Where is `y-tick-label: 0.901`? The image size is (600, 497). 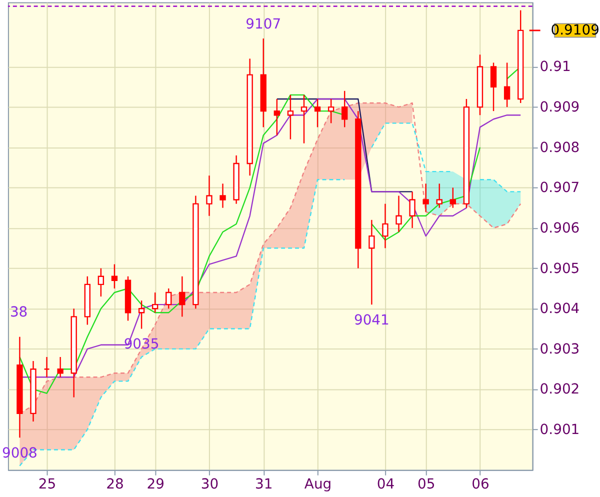
y-tick-label: 0.901 is located at coordinates (560, 430).